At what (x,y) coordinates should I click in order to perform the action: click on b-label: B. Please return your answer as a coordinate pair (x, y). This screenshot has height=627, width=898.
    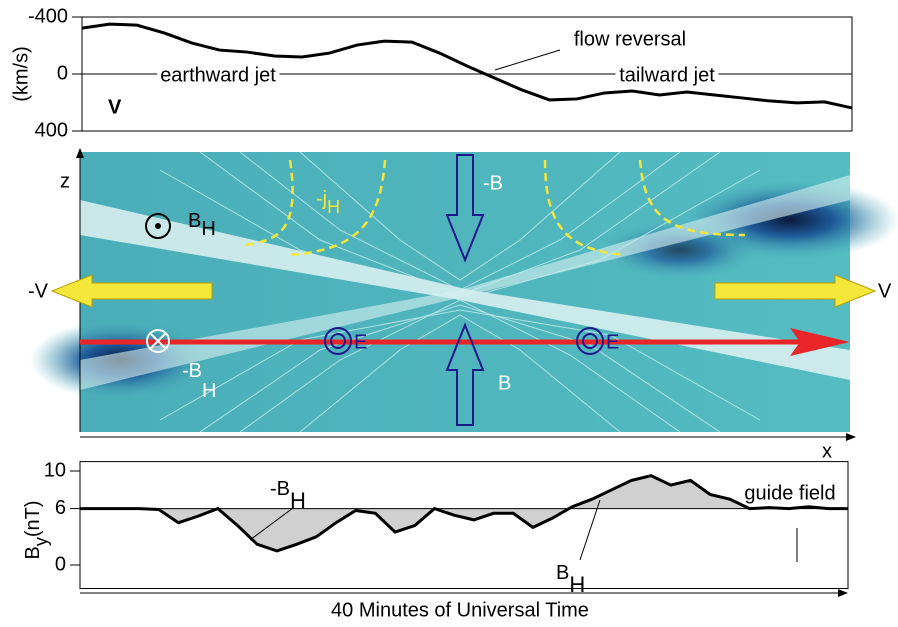
    Looking at the image, I should click on (504, 383).